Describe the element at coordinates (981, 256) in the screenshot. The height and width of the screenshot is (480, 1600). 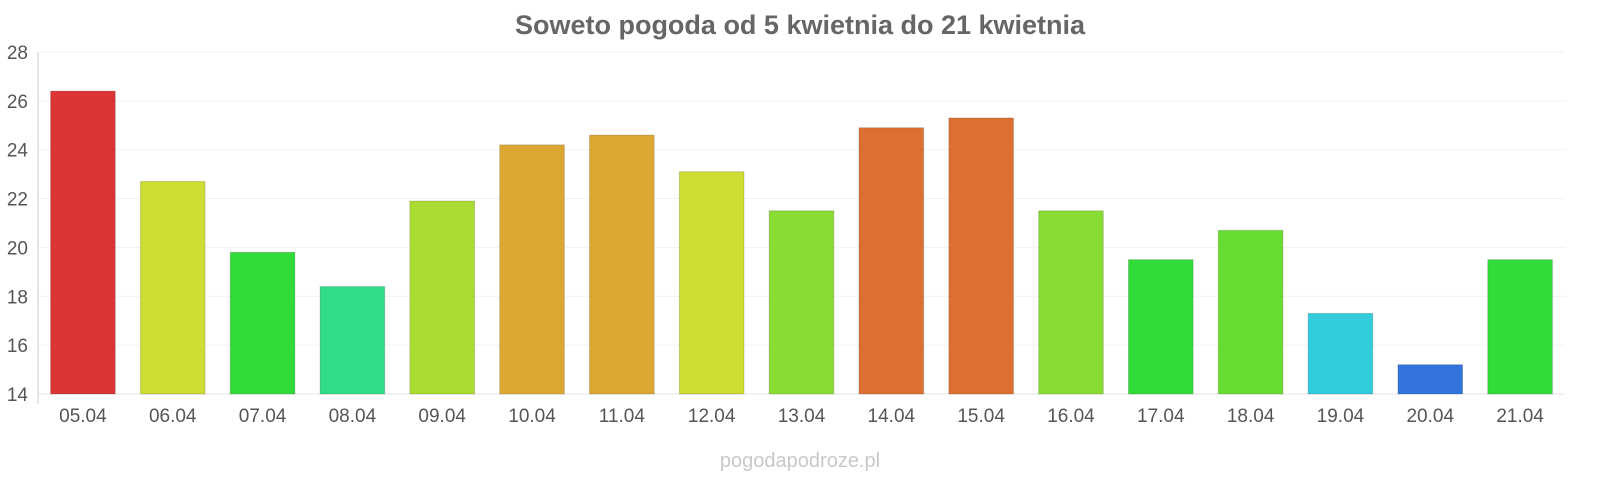
I see `bar-15.04` at that location.